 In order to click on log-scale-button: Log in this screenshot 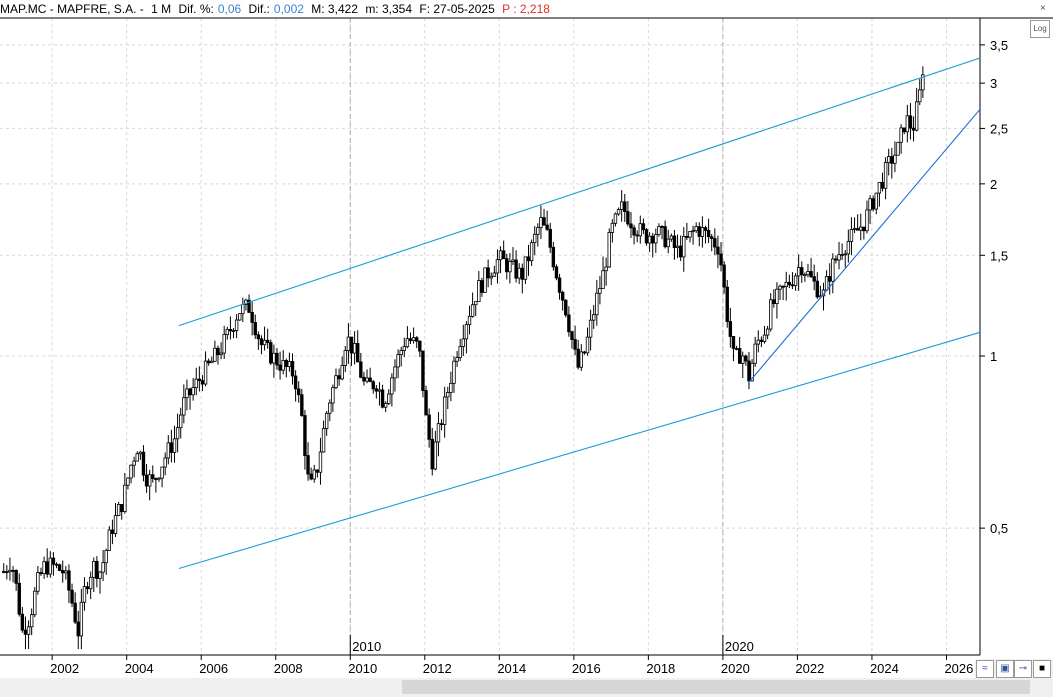, I will do `click(1040, 29)`.